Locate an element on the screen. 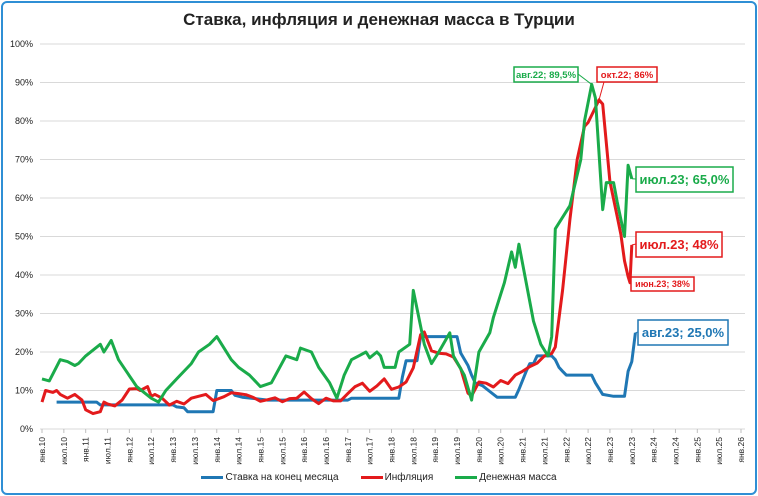 The height and width of the screenshot is (496, 758). x-tick-label: янв.24 is located at coordinates (654, 450).